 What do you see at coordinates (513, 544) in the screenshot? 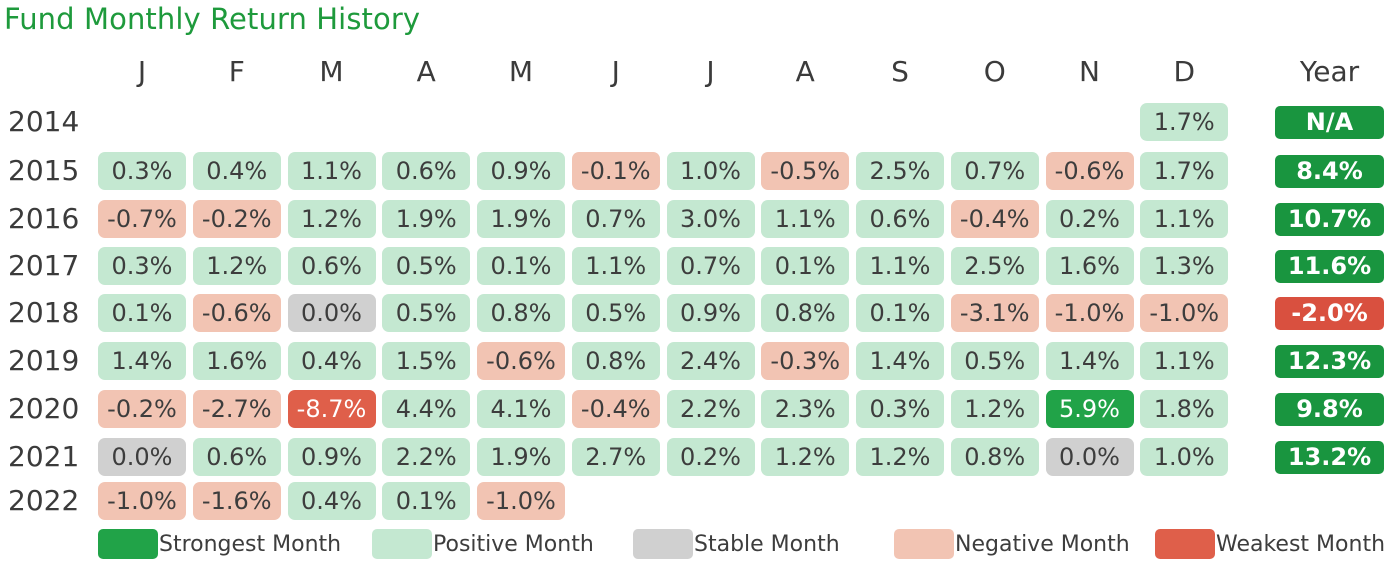
I see `legend-label-positive: Positive Month` at bounding box center [513, 544].